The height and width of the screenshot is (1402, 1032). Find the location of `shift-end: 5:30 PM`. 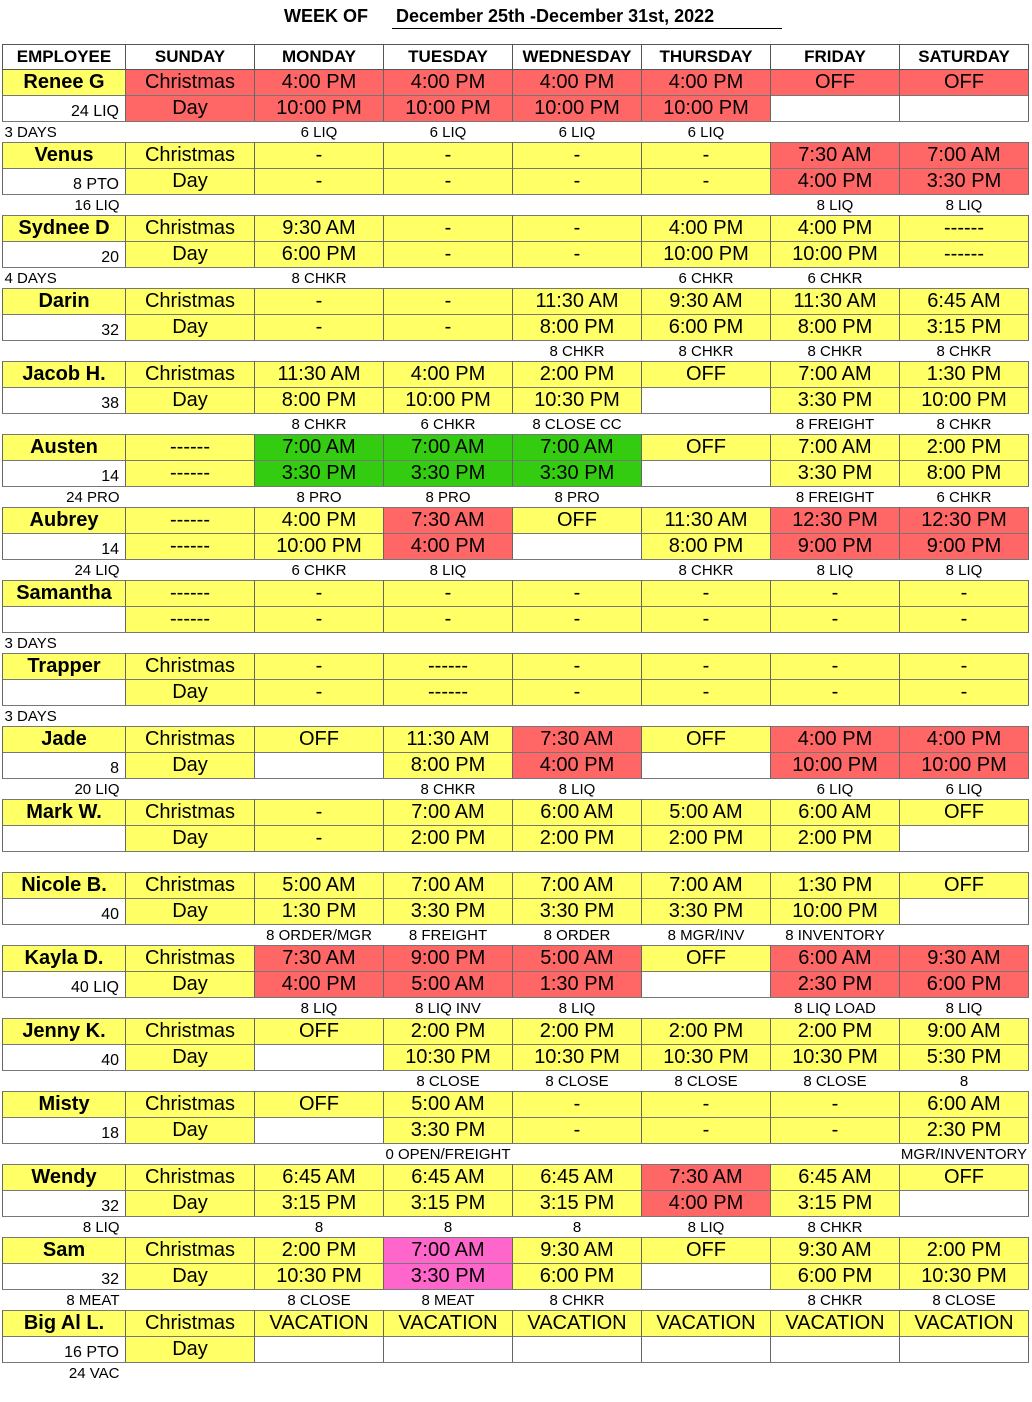

shift-end: 5:30 PM is located at coordinates (964, 1057).